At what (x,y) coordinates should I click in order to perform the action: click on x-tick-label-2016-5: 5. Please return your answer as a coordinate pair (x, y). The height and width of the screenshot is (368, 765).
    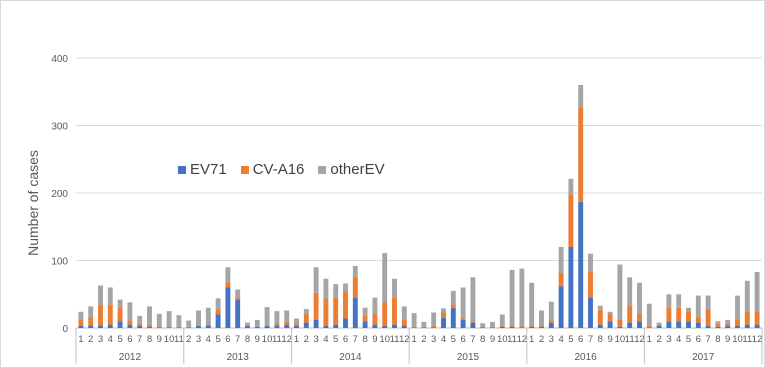
    Looking at the image, I should click on (570, 339).